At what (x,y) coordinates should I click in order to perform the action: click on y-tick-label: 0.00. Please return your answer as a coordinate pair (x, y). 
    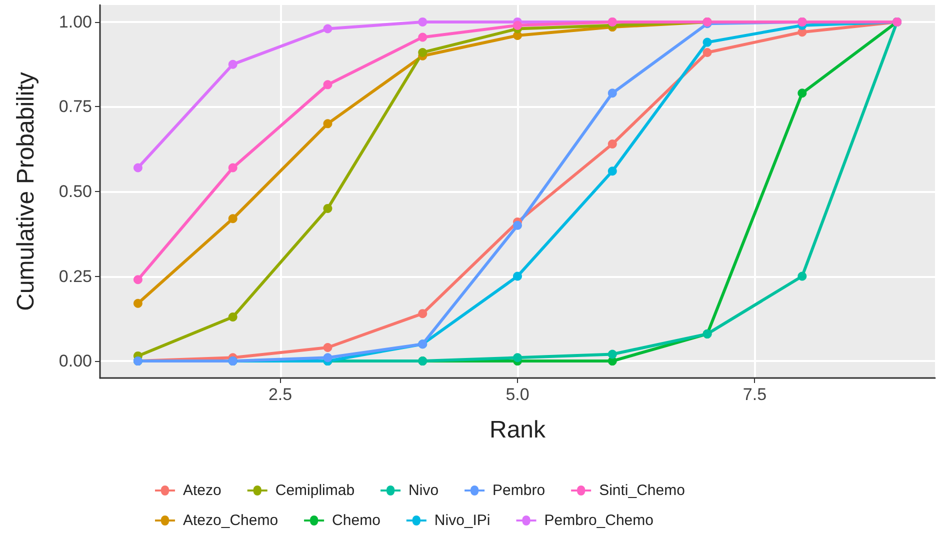
    Looking at the image, I should click on (75, 361).